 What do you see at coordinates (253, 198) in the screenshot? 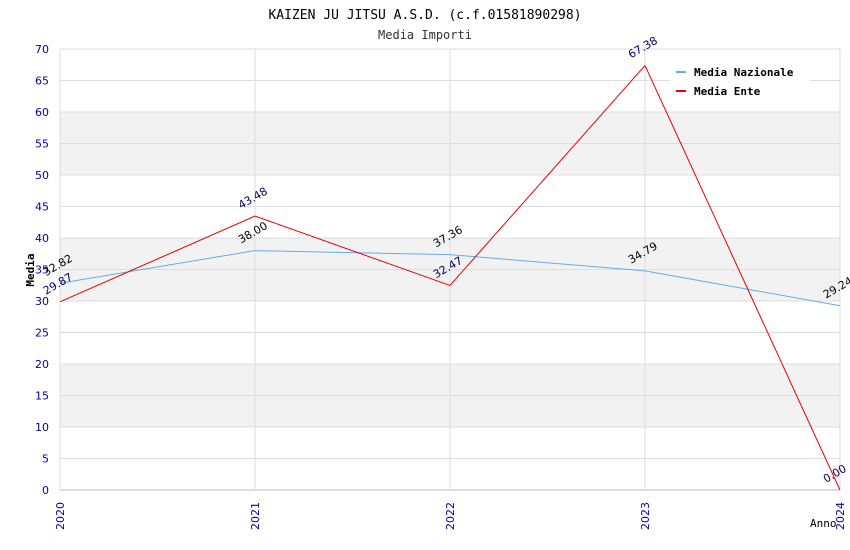
I see `data-label: 43.48` at bounding box center [253, 198].